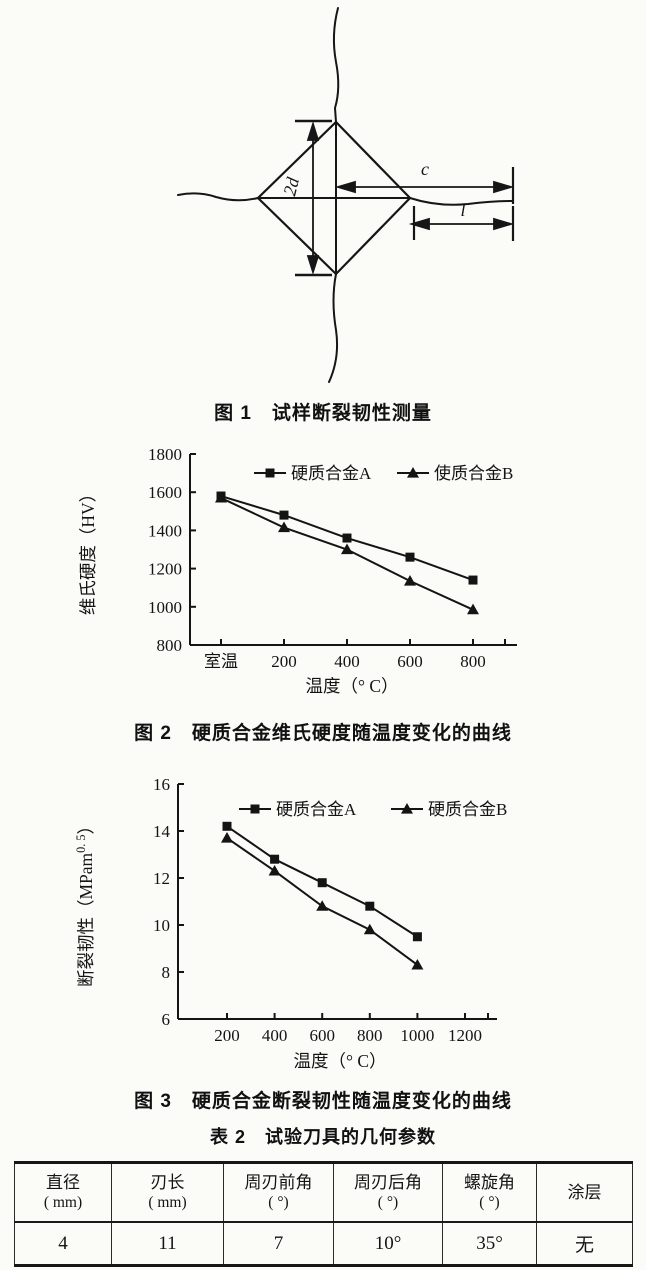 The height and width of the screenshot is (1270, 646). I want to click on header-edge-length: 刃长( mm), so click(167, 1192).